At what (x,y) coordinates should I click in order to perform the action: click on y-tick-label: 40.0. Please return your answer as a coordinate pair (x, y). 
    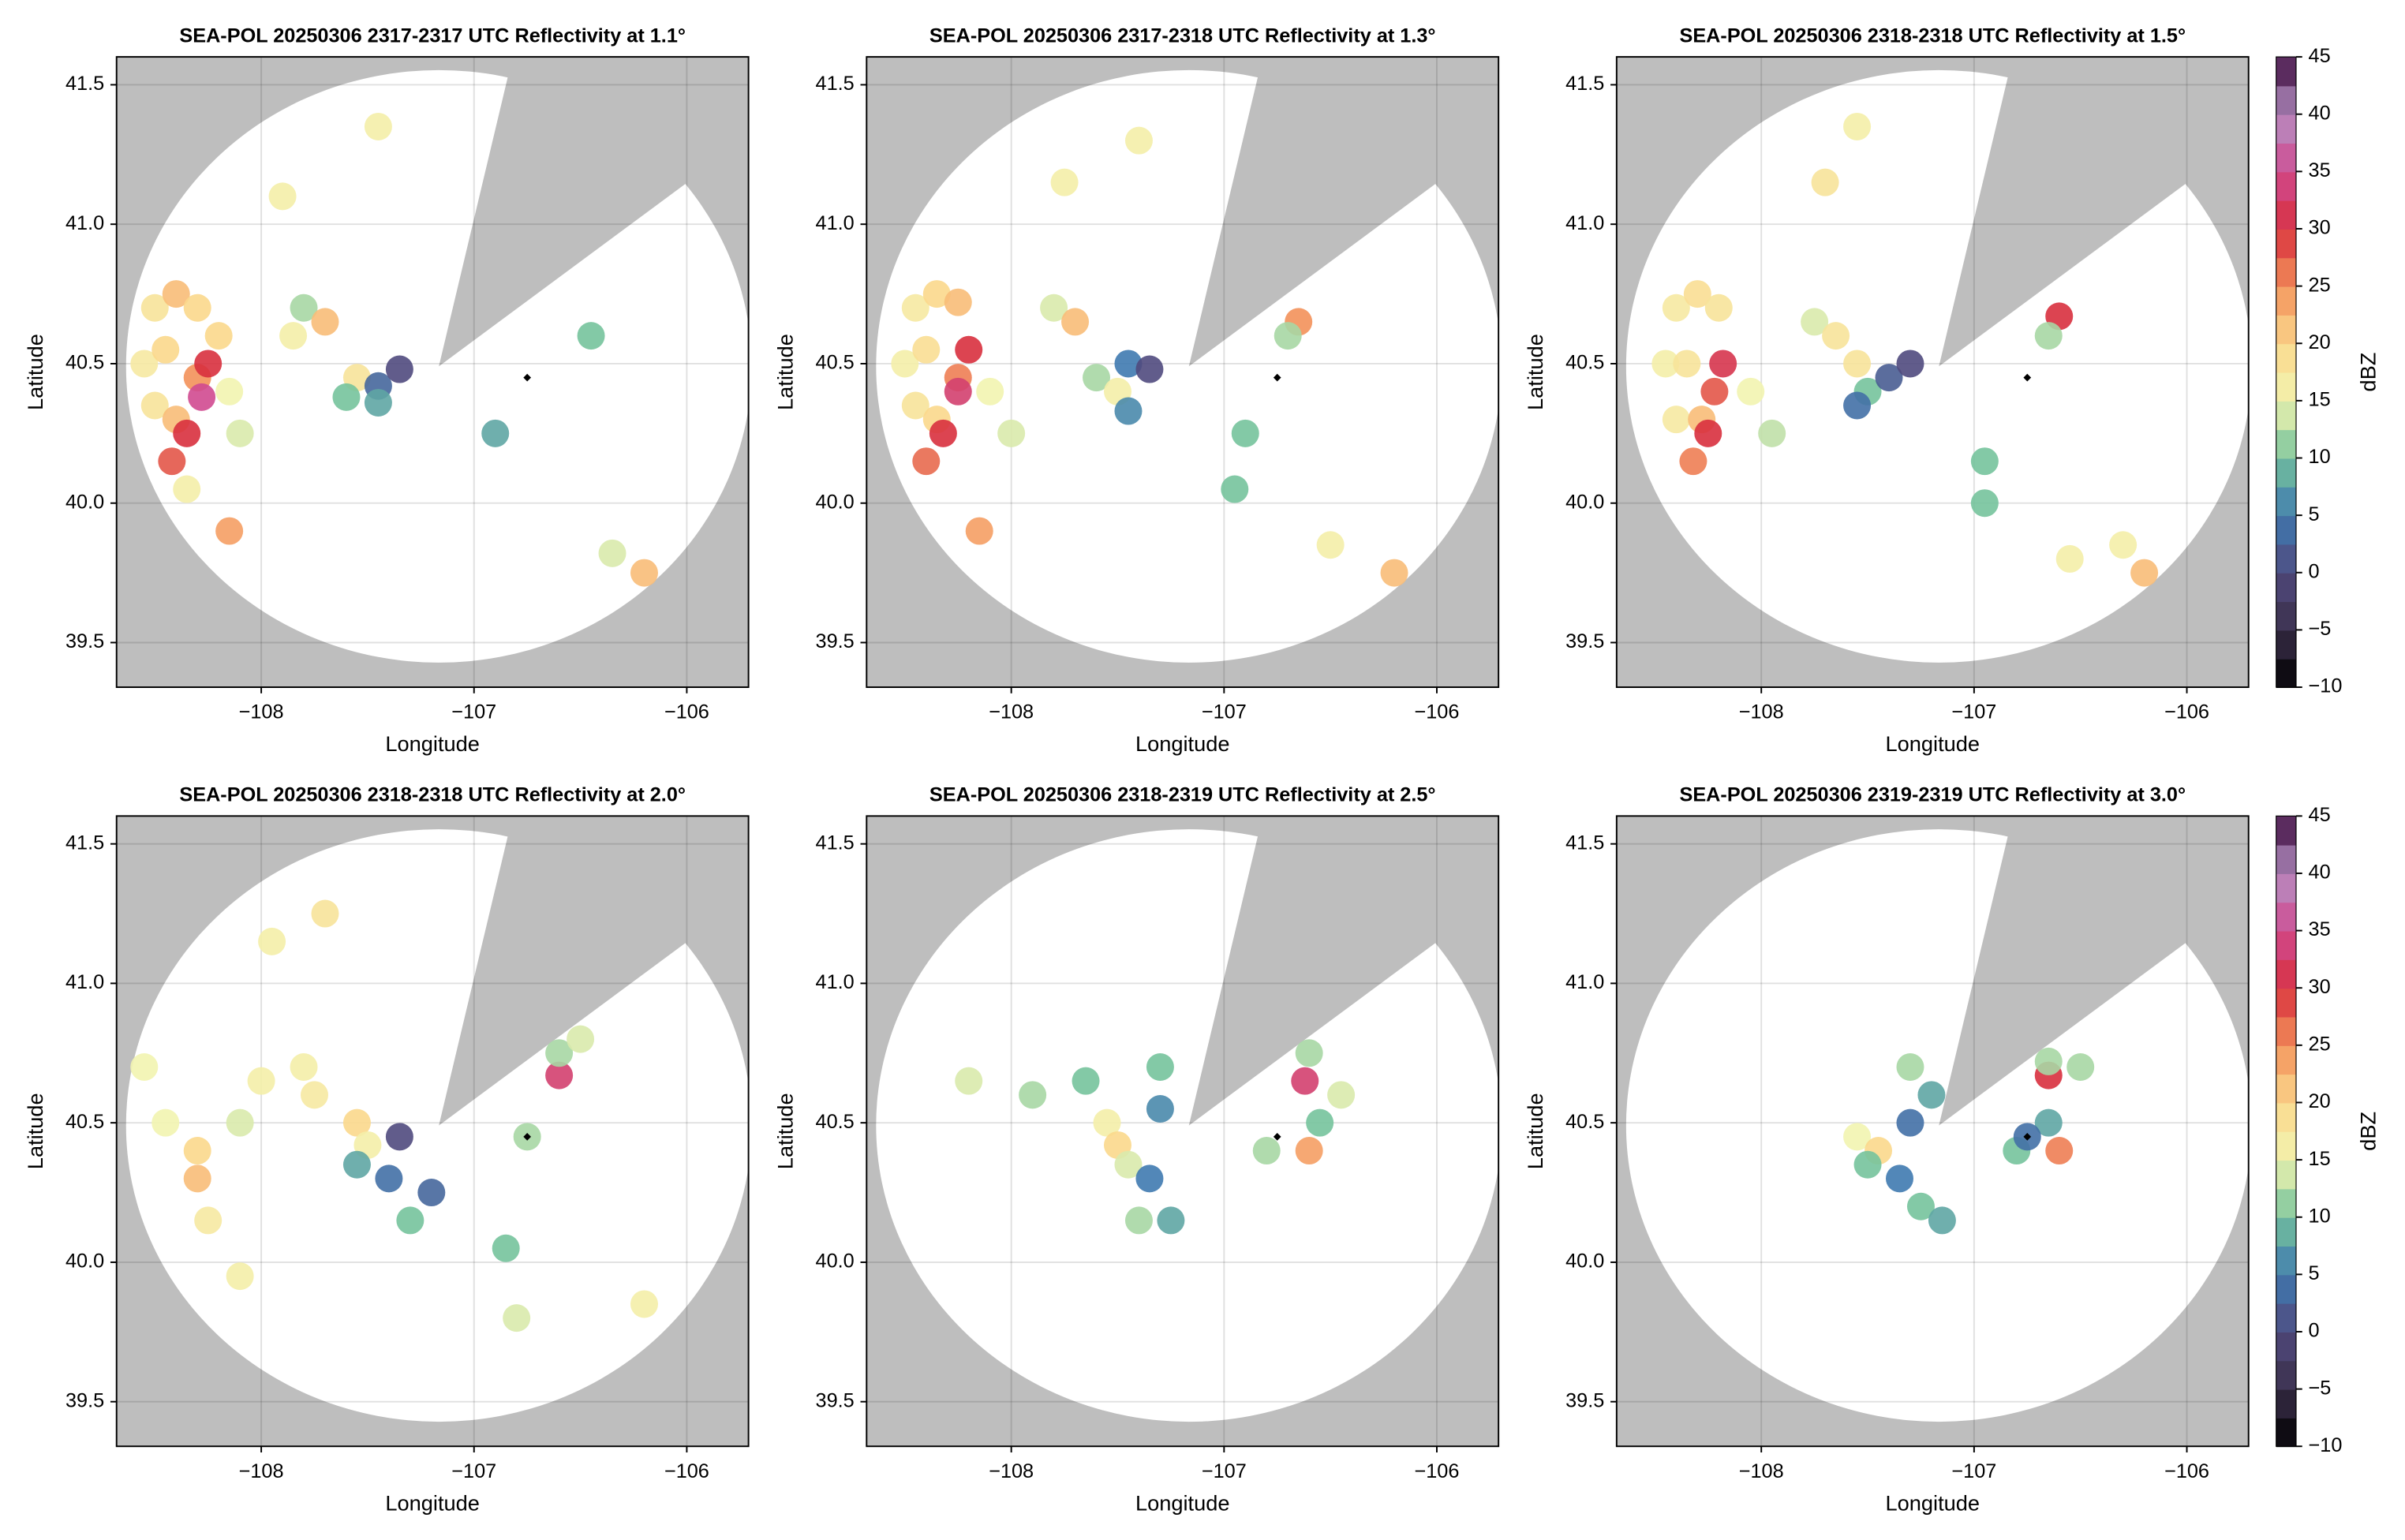
    Looking at the image, I should click on (1585, 1261).